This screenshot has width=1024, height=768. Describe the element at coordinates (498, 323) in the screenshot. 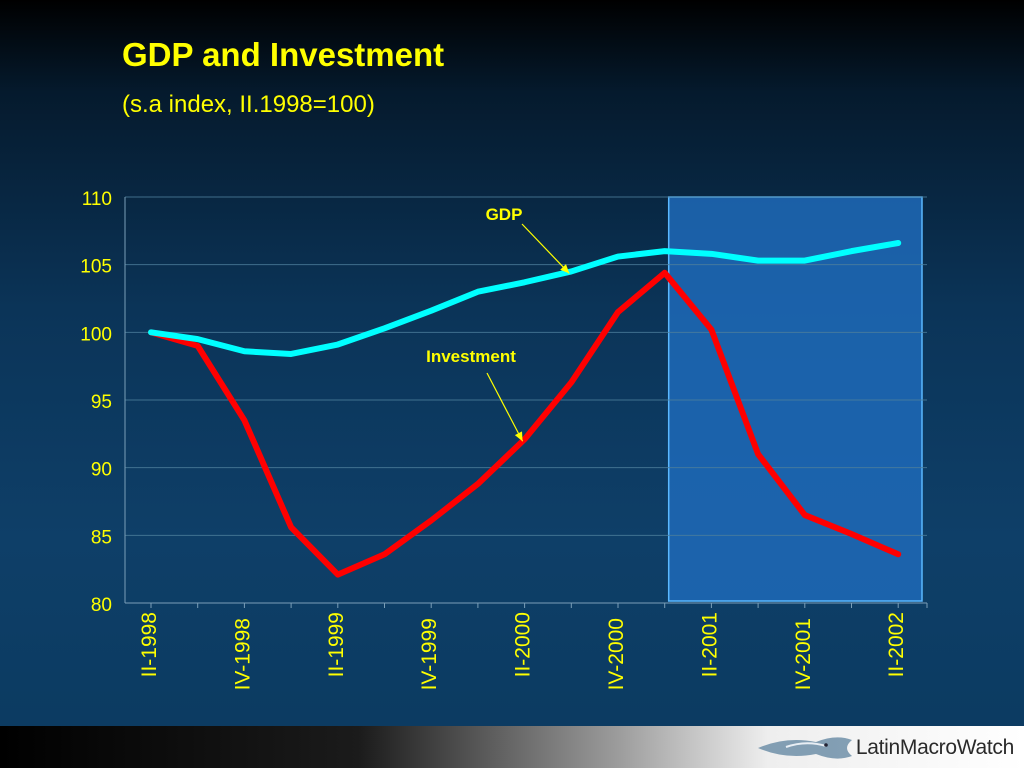

I see `annotations: GDP Investment` at that location.